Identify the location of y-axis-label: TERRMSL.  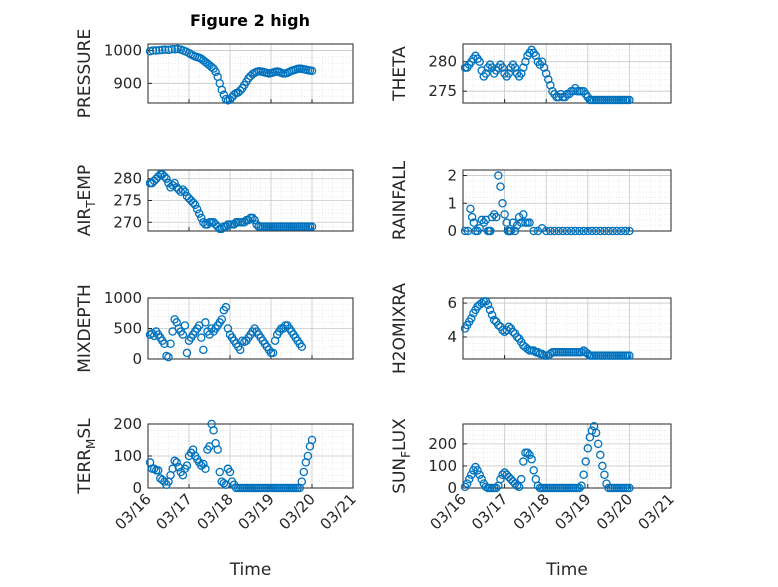
(86, 456).